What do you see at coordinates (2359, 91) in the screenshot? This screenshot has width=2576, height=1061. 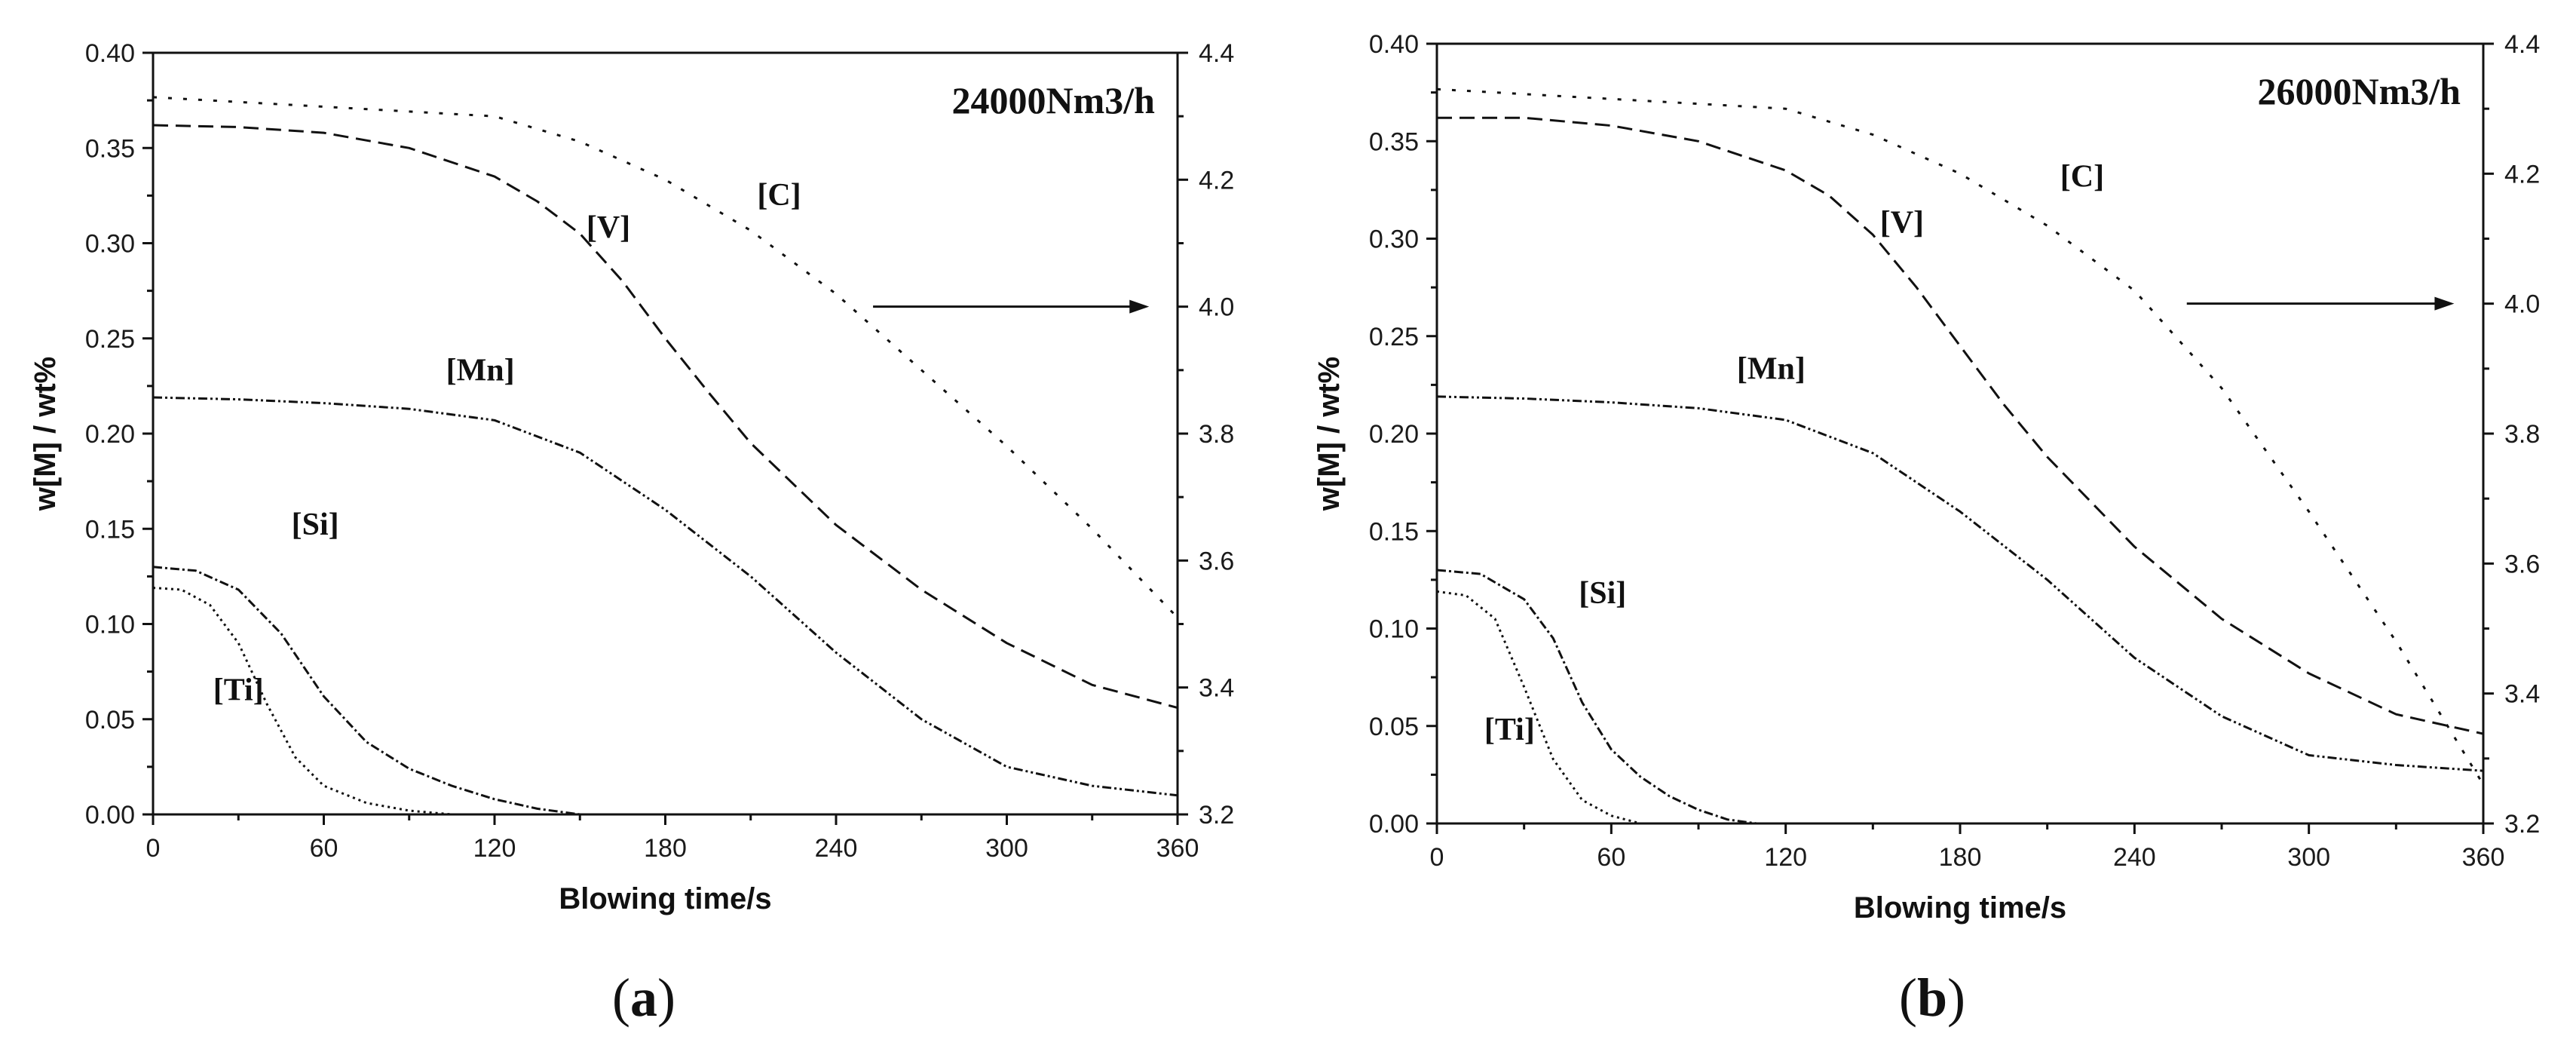 I see `chart-title: 26000Nm3/h` at bounding box center [2359, 91].